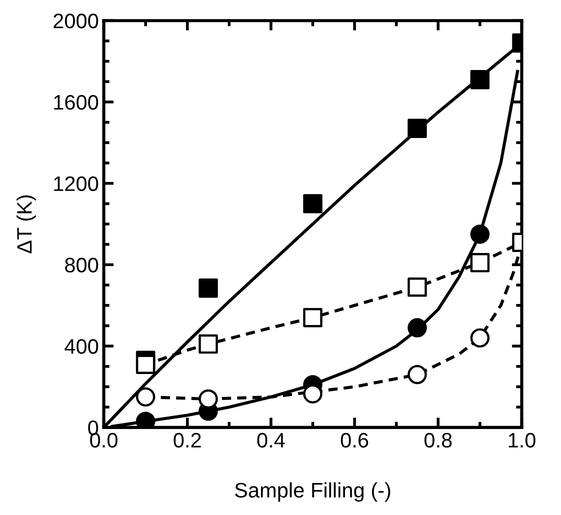 The height and width of the screenshot is (515, 561). What do you see at coordinates (76, 184) in the screenshot?
I see `y-tick-label: 1200` at bounding box center [76, 184].